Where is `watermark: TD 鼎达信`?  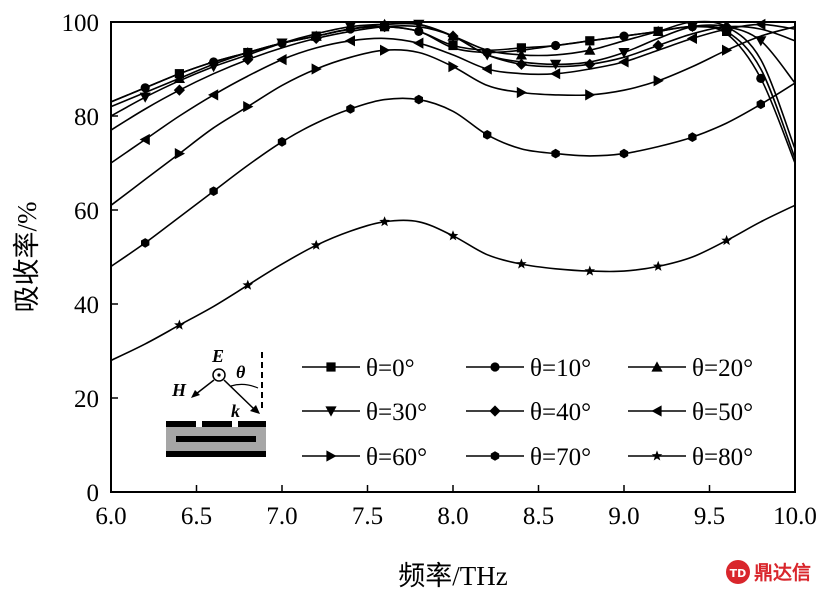 watermark: TD 鼎达信 is located at coordinates (768, 572).